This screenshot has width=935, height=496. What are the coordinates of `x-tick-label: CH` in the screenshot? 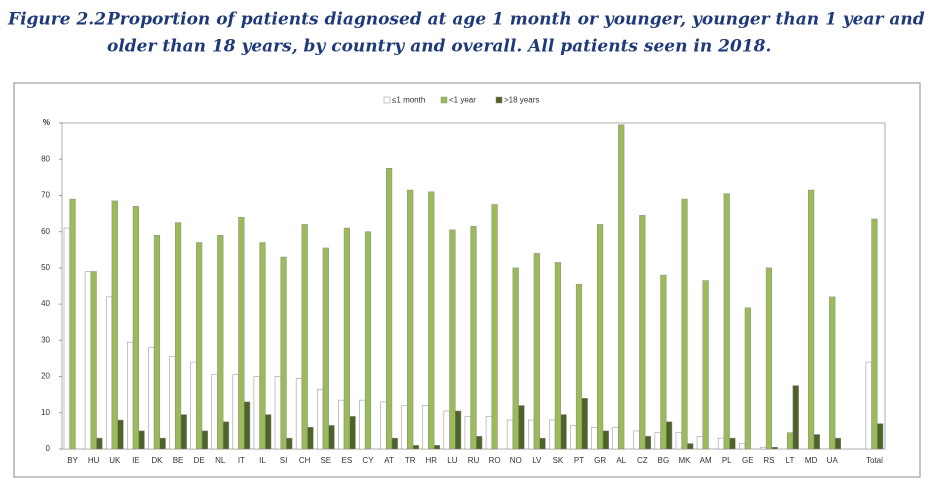 It's located at (305, 460).